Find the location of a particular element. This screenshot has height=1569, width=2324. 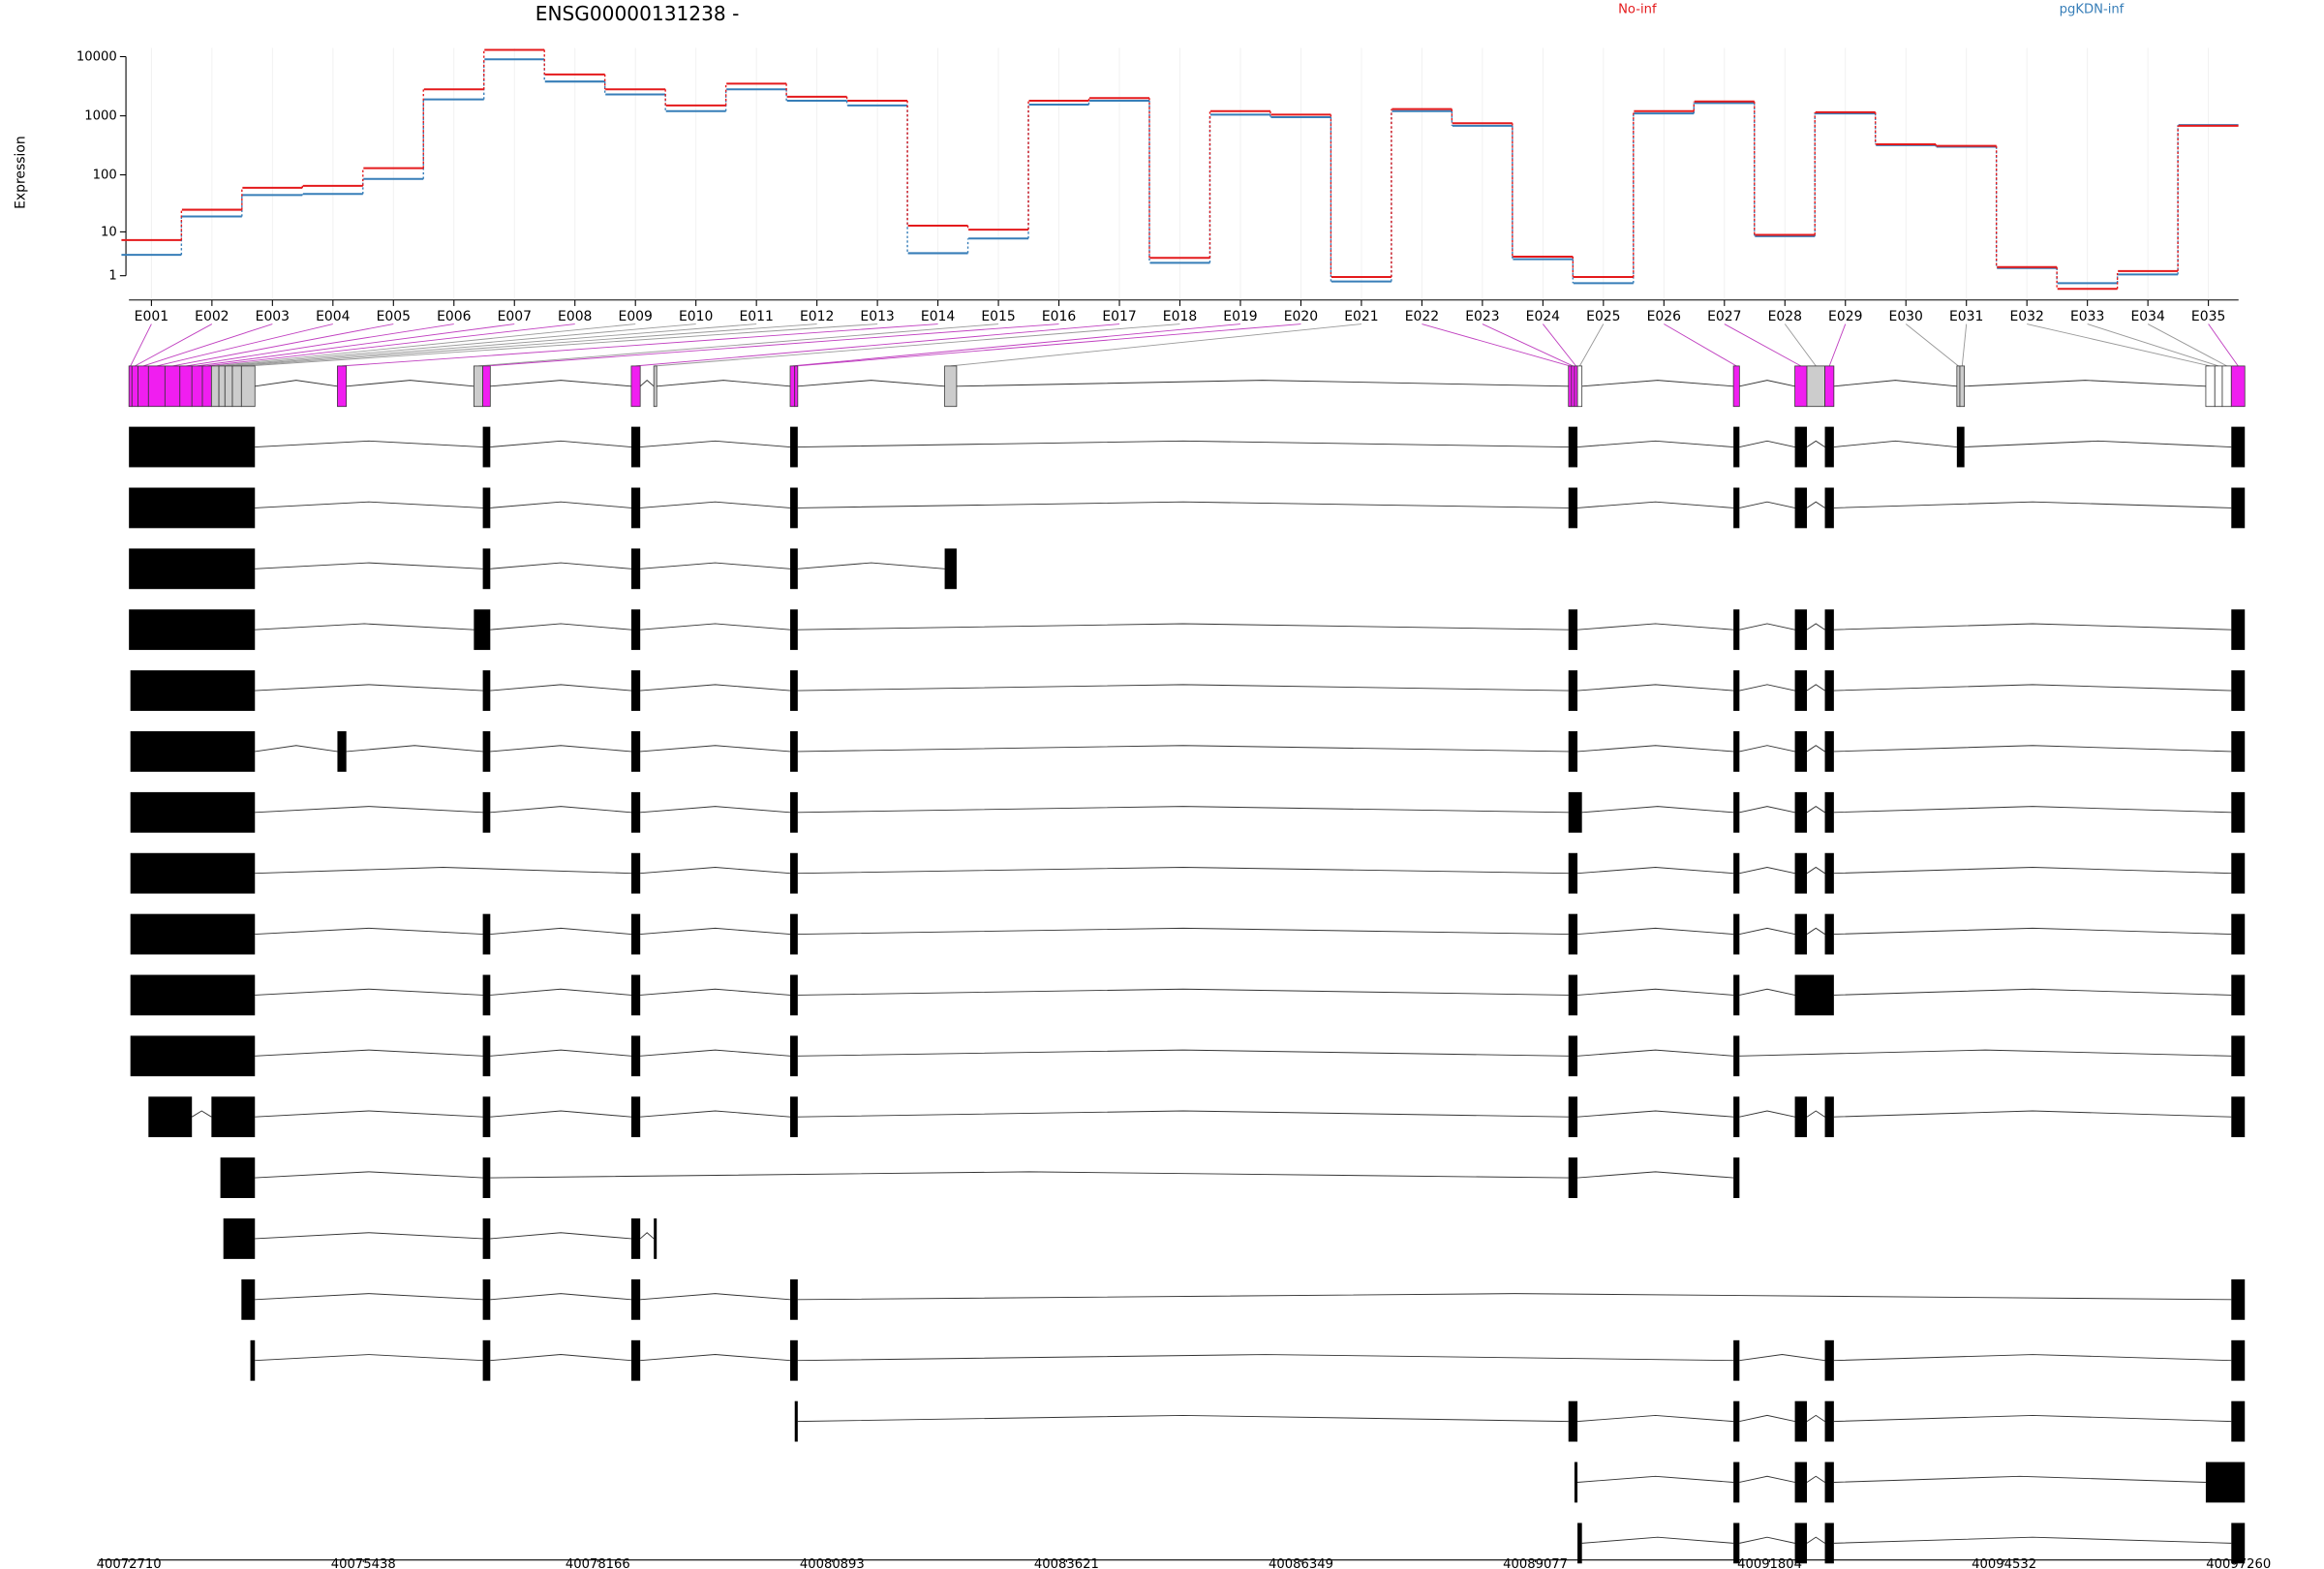

y-tick-label: 10000 is located at coordinates (97, 56).